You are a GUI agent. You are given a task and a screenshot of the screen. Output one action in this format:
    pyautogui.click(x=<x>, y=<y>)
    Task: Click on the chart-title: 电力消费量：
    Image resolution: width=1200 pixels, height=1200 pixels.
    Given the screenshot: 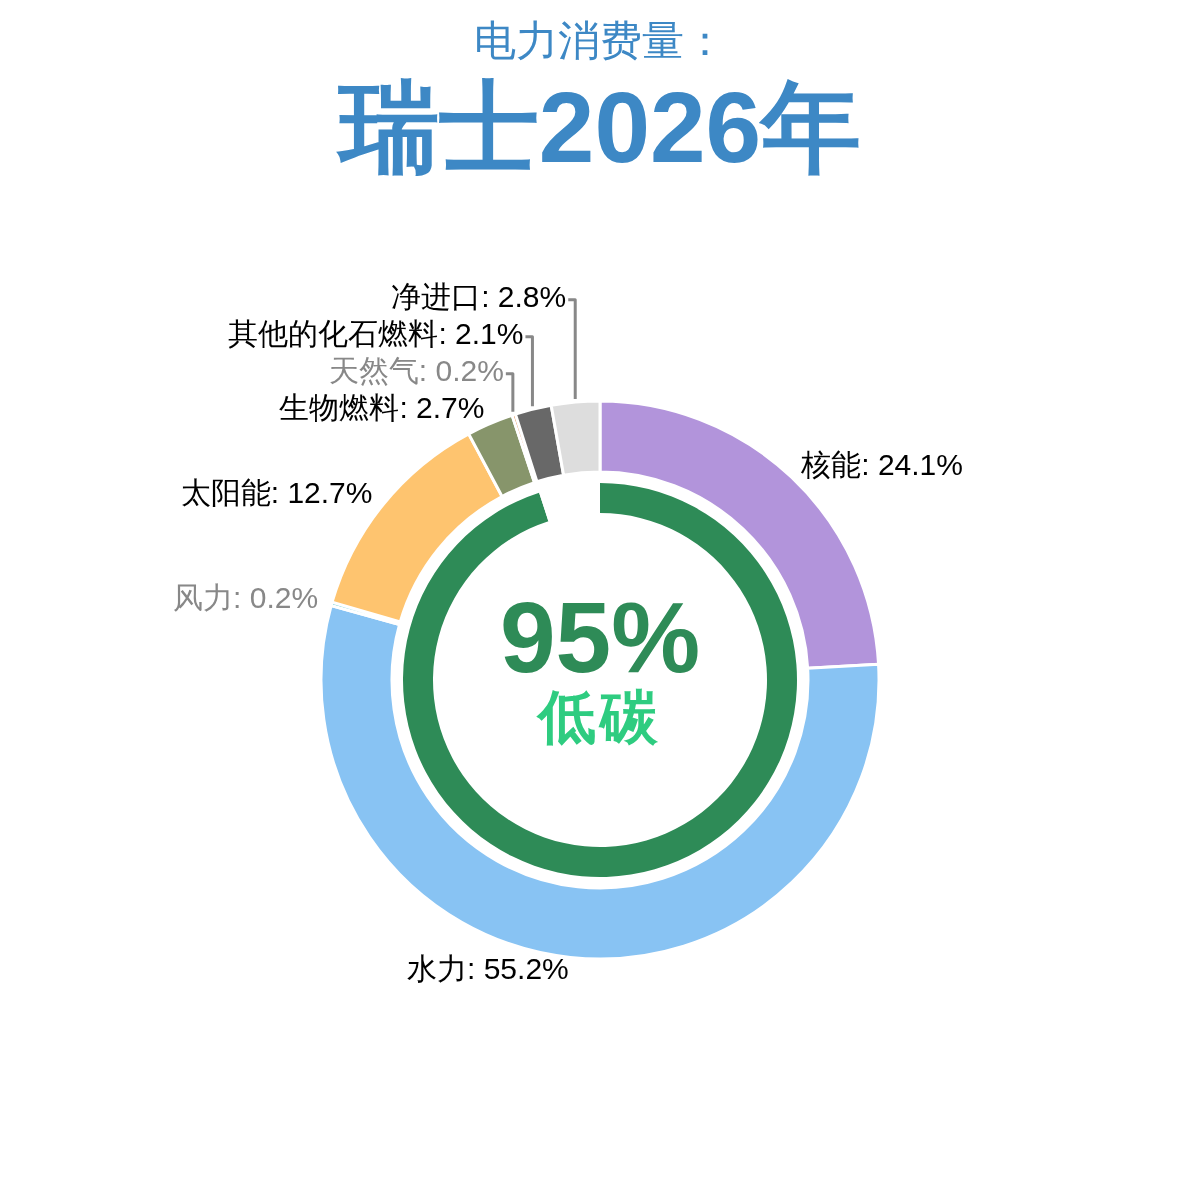 What is the action you would take?
    pyautogui.click(x=600, y=40)
    